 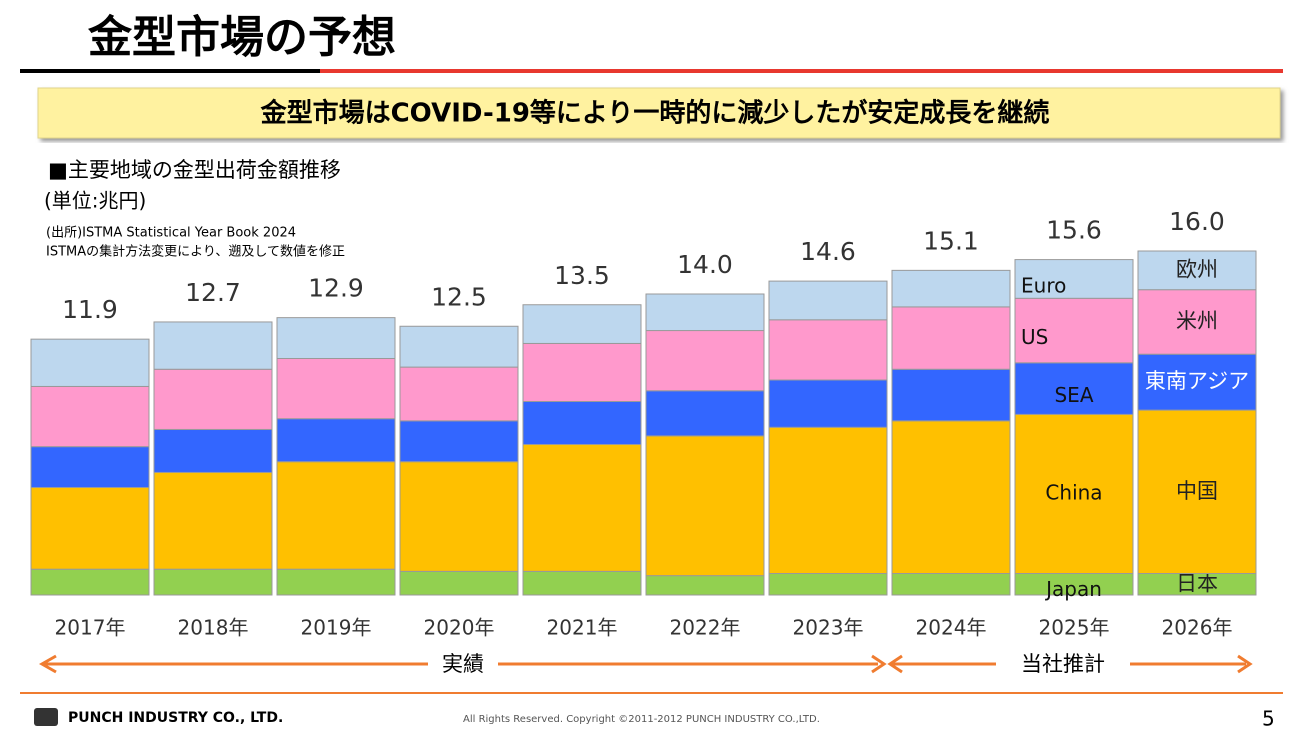 I want to click on total-label: 12.5, so click(x=459, y=296).